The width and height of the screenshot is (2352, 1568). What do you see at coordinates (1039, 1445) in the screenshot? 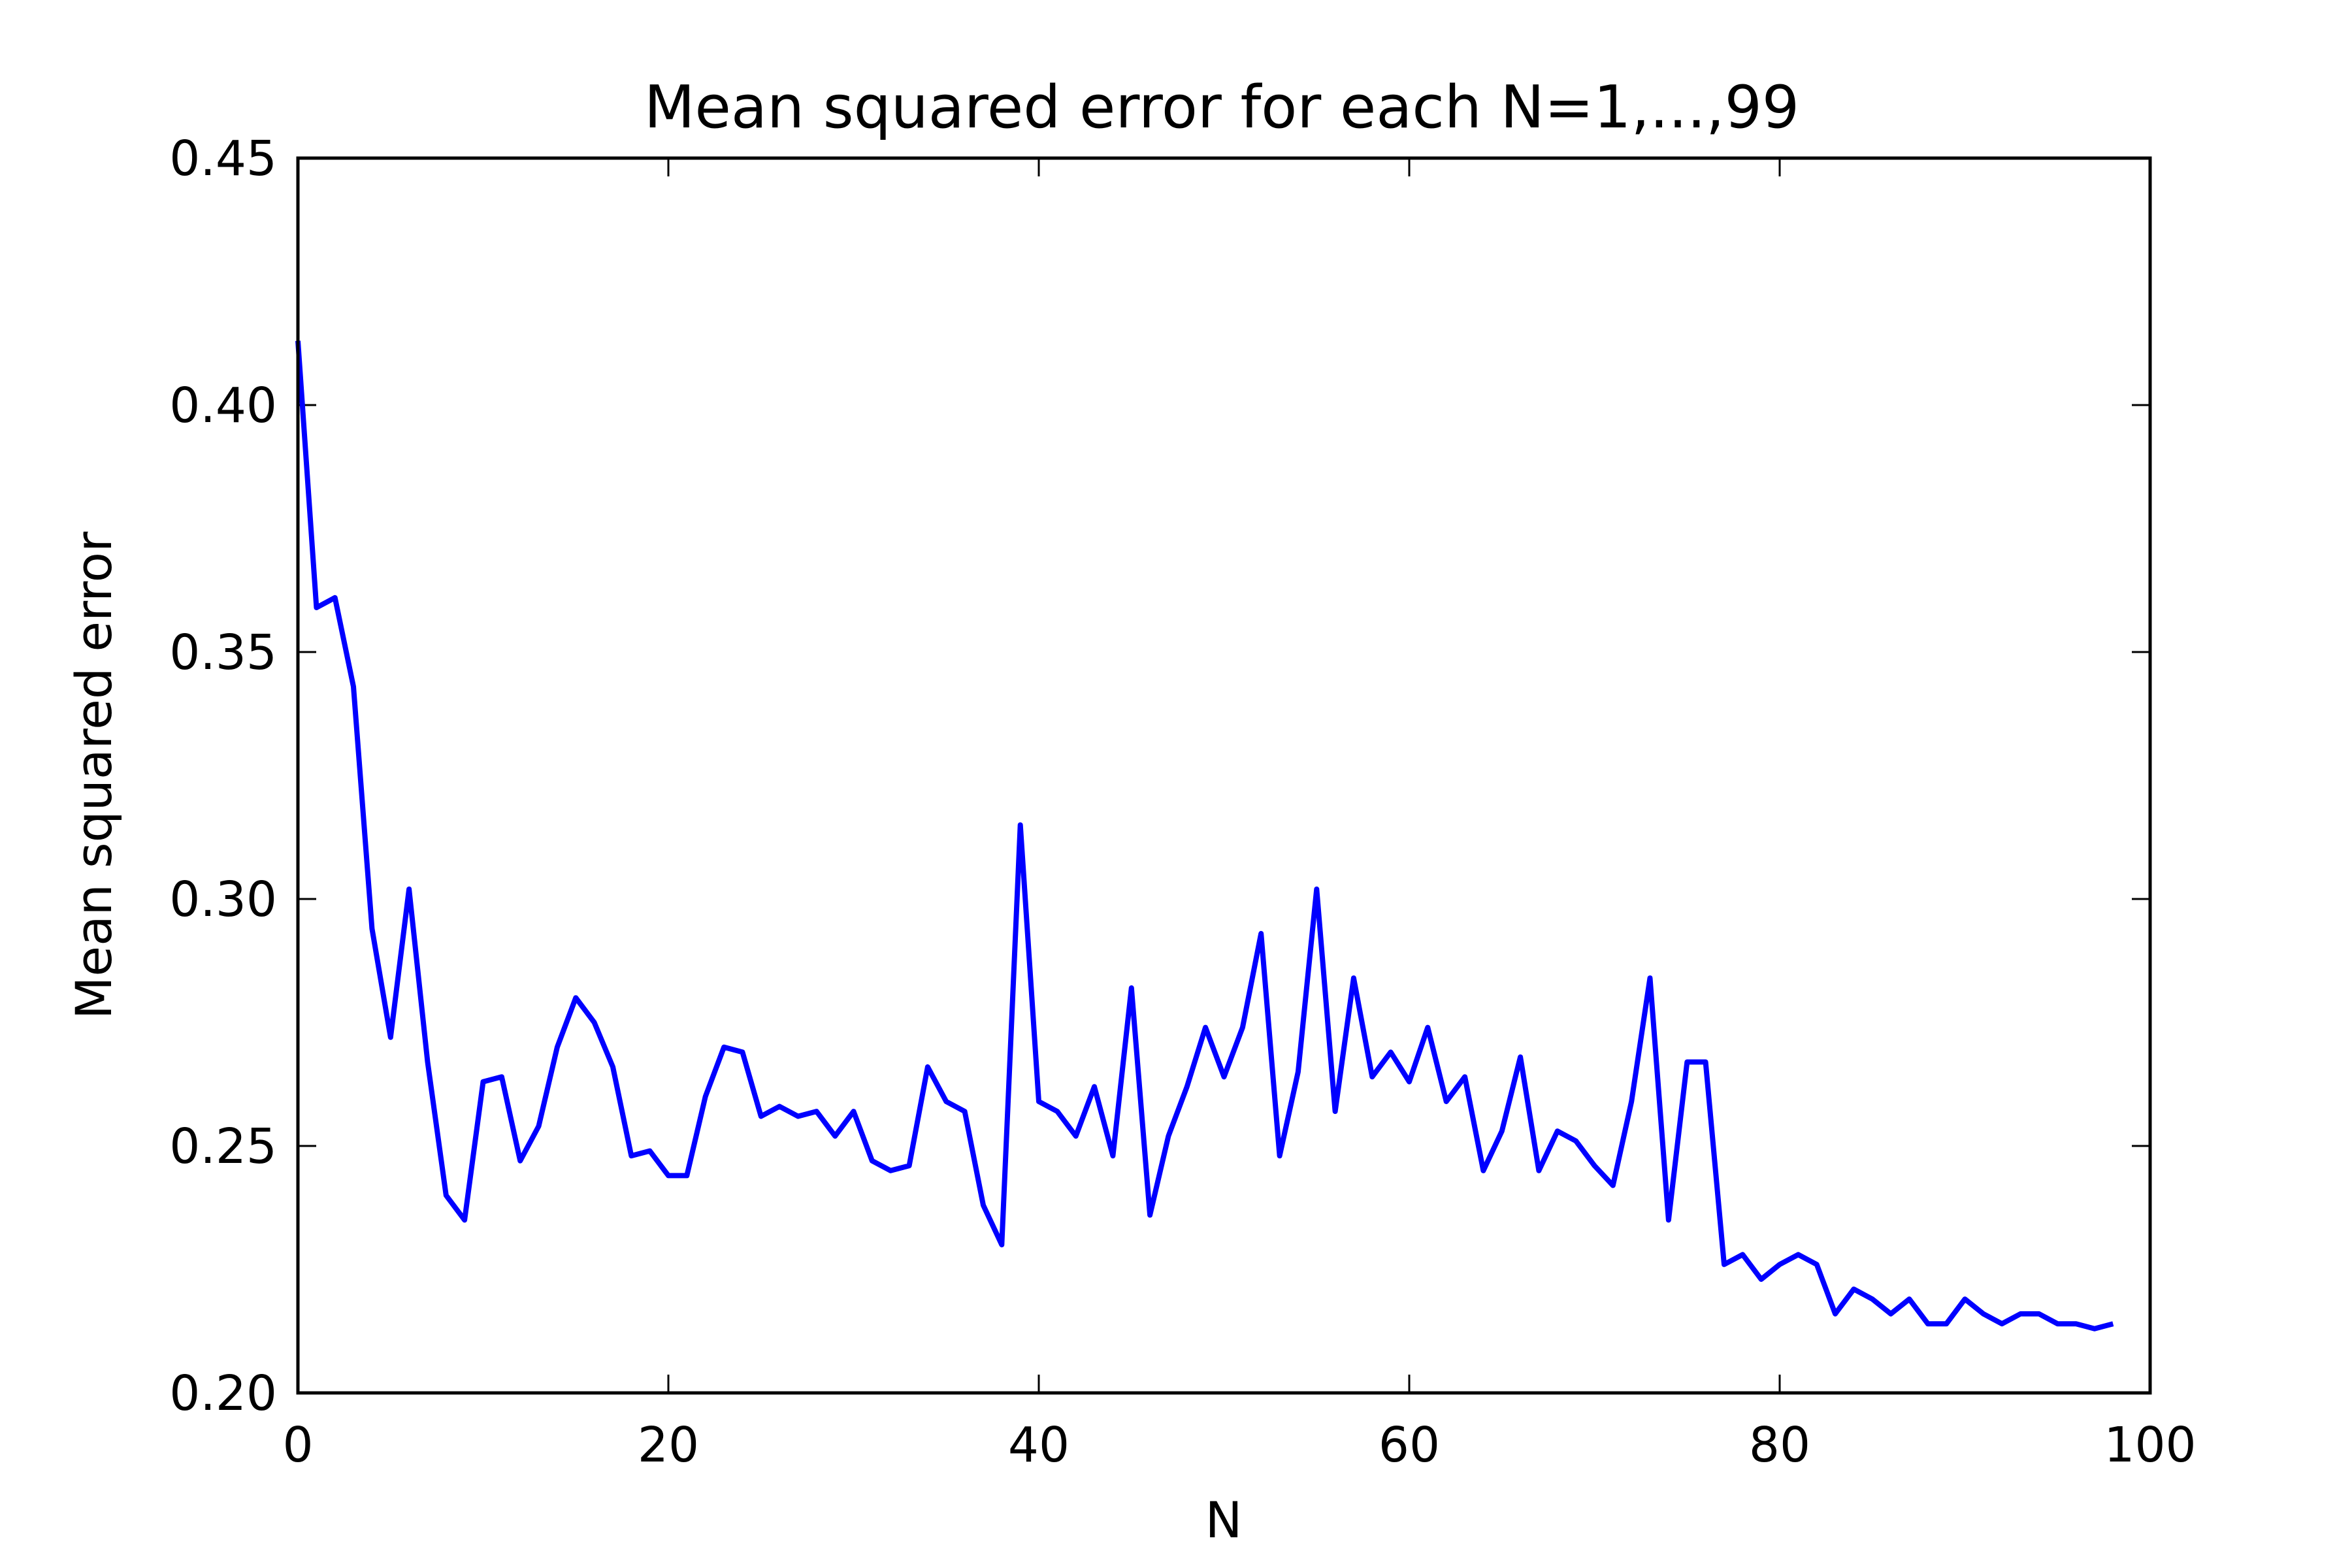
I see `x-tick-label: 40` at bounding box center [1039, 1445].